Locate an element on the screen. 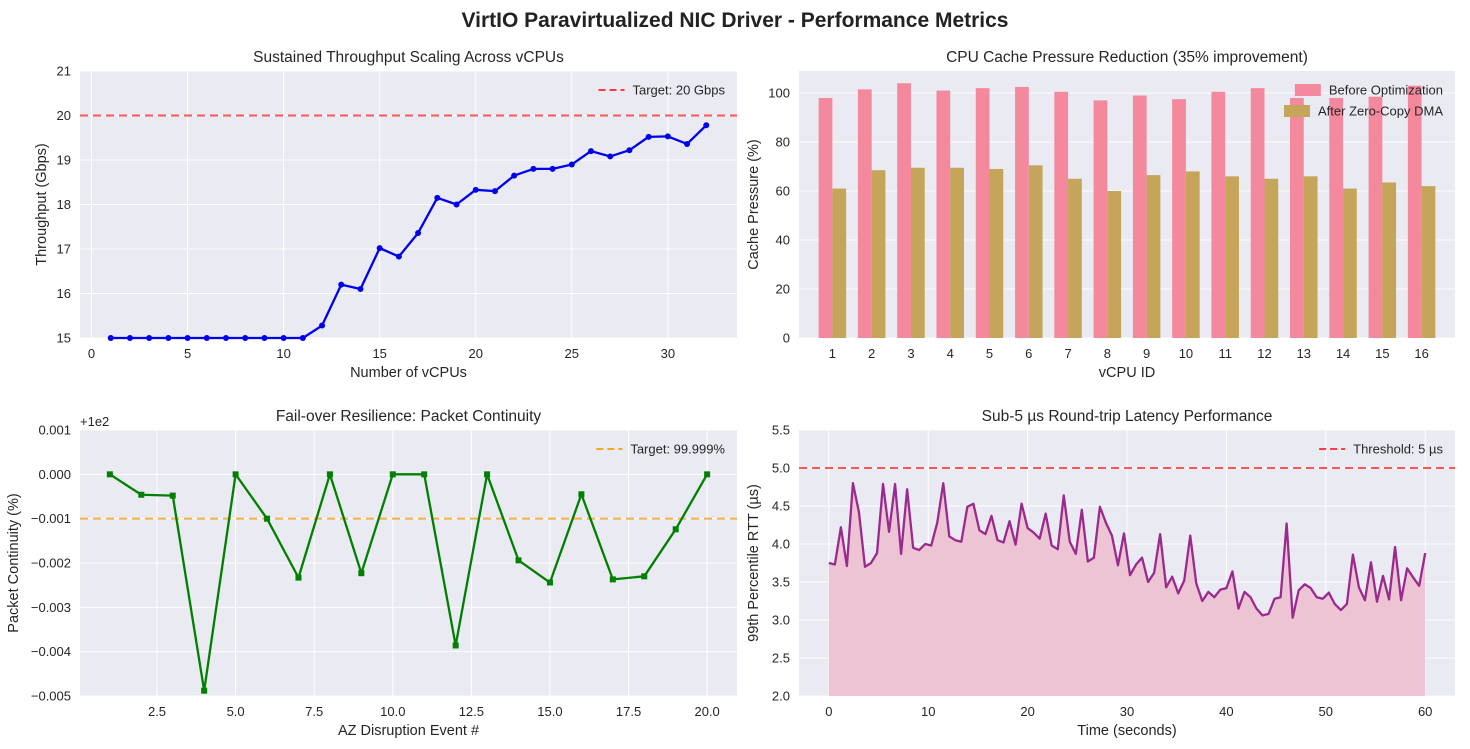  y-tick-label: −0.004 is located at coordinates (51, 651).